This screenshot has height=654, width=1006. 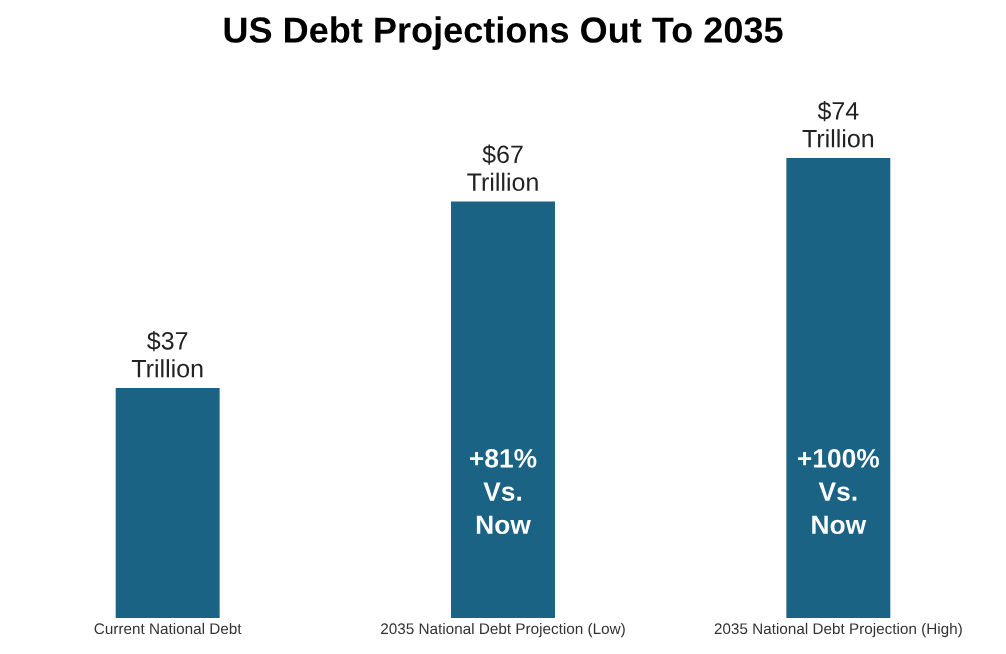 I want to click on annotation: +81% Vs. Now, so click(x=503, y=492).